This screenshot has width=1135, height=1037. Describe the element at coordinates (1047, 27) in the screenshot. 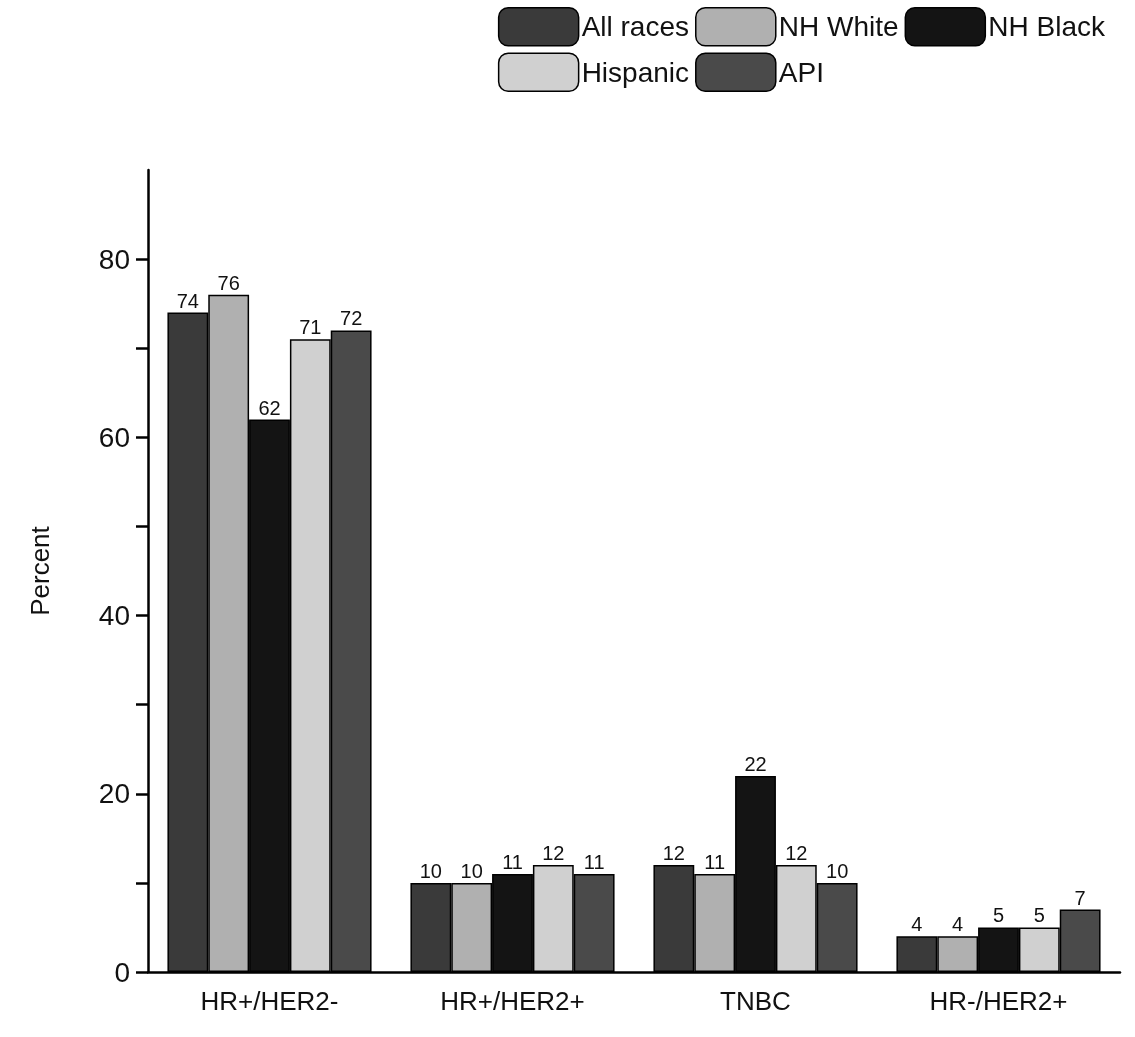

I see `legend-label: NH Black` at that location.